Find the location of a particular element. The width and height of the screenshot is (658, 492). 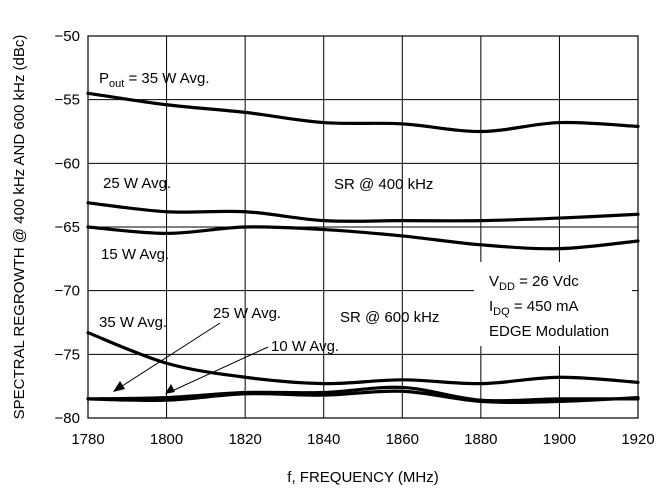

annotation-15w-400: 15 W Avg. is located at coordinates (135, 254).